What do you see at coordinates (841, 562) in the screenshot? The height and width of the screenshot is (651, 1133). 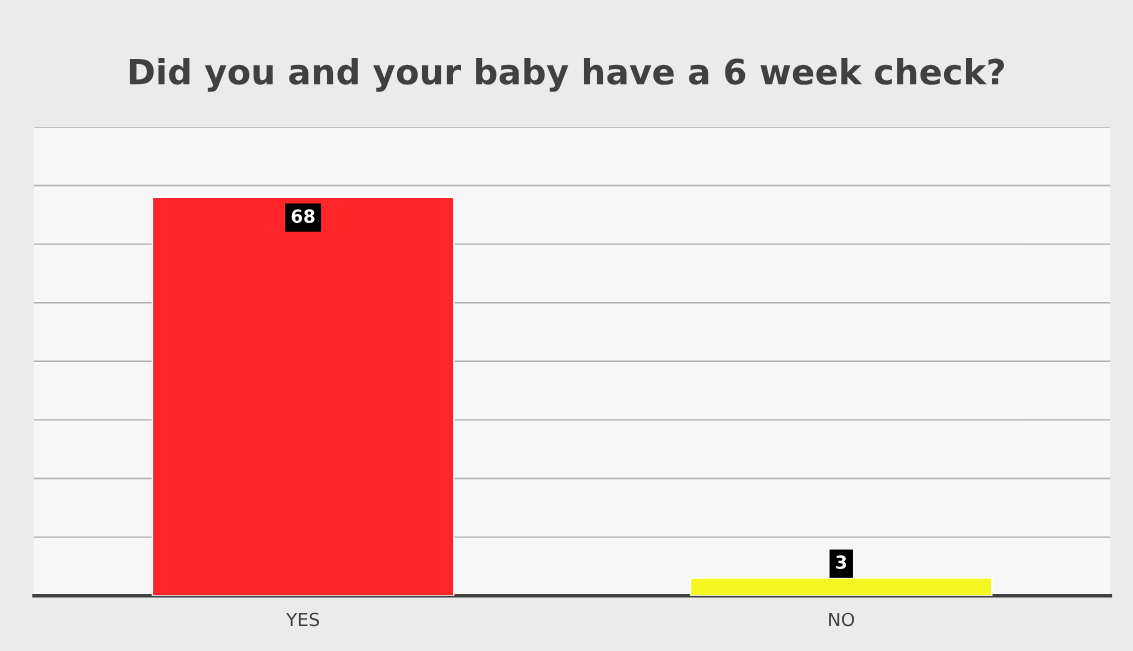 I see `data-label: 3` at bounding box center [841, 562].